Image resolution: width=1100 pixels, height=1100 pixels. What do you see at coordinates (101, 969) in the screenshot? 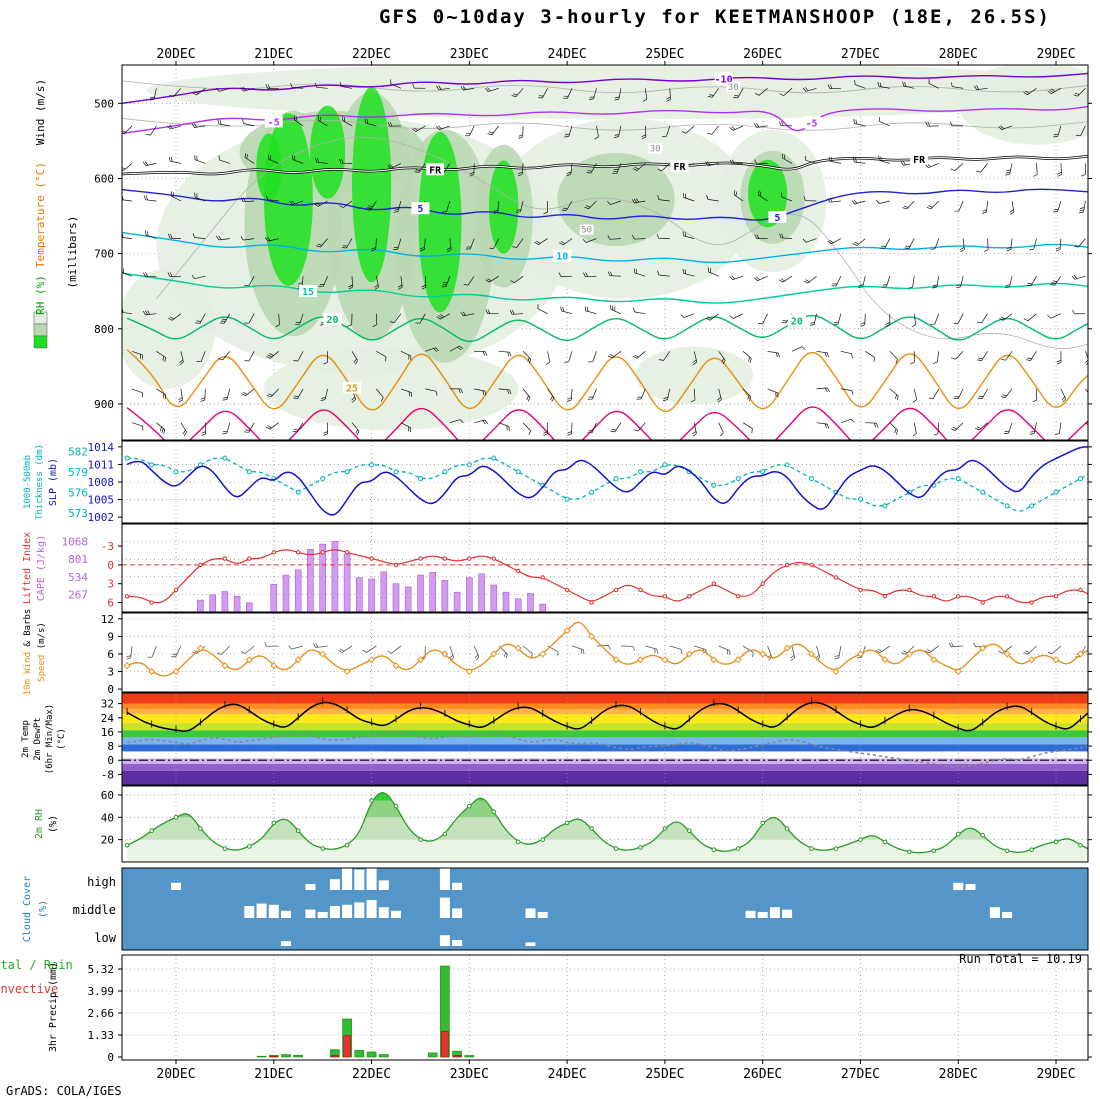
I see `svg-text: 5.32` at bounding box center [101, 969].